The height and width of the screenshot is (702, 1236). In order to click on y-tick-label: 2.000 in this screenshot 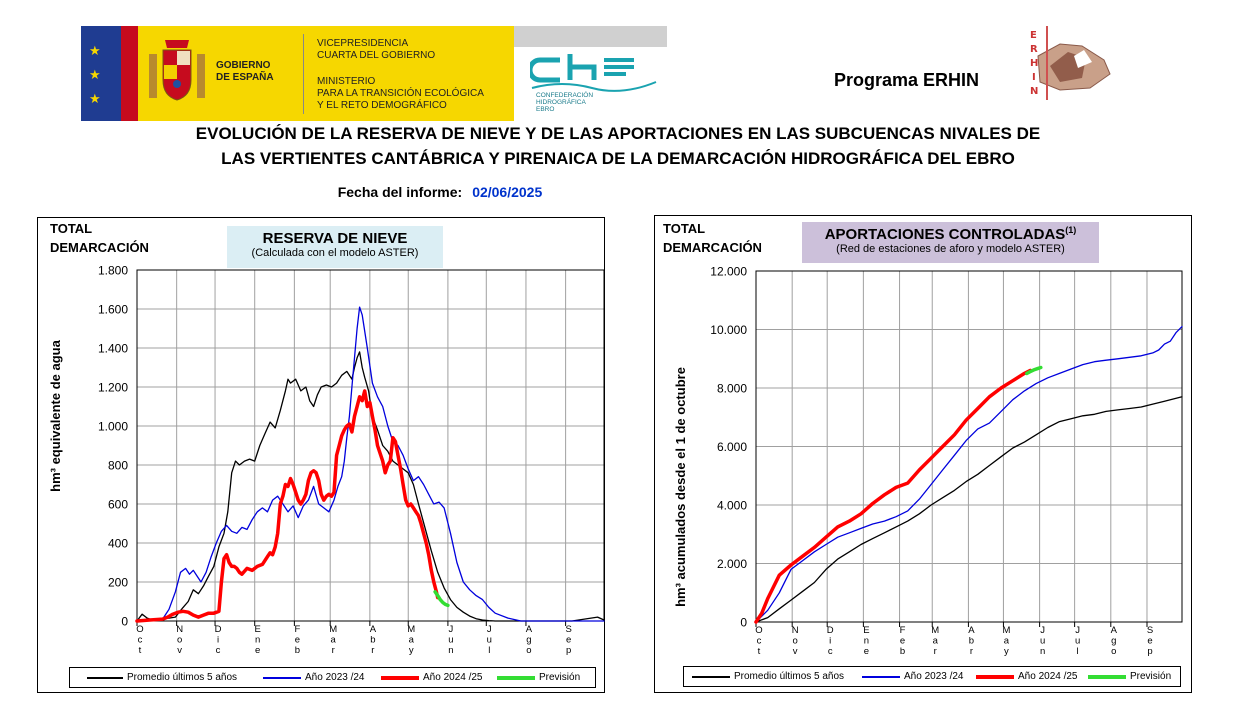, I will do `click(732, 564)`.